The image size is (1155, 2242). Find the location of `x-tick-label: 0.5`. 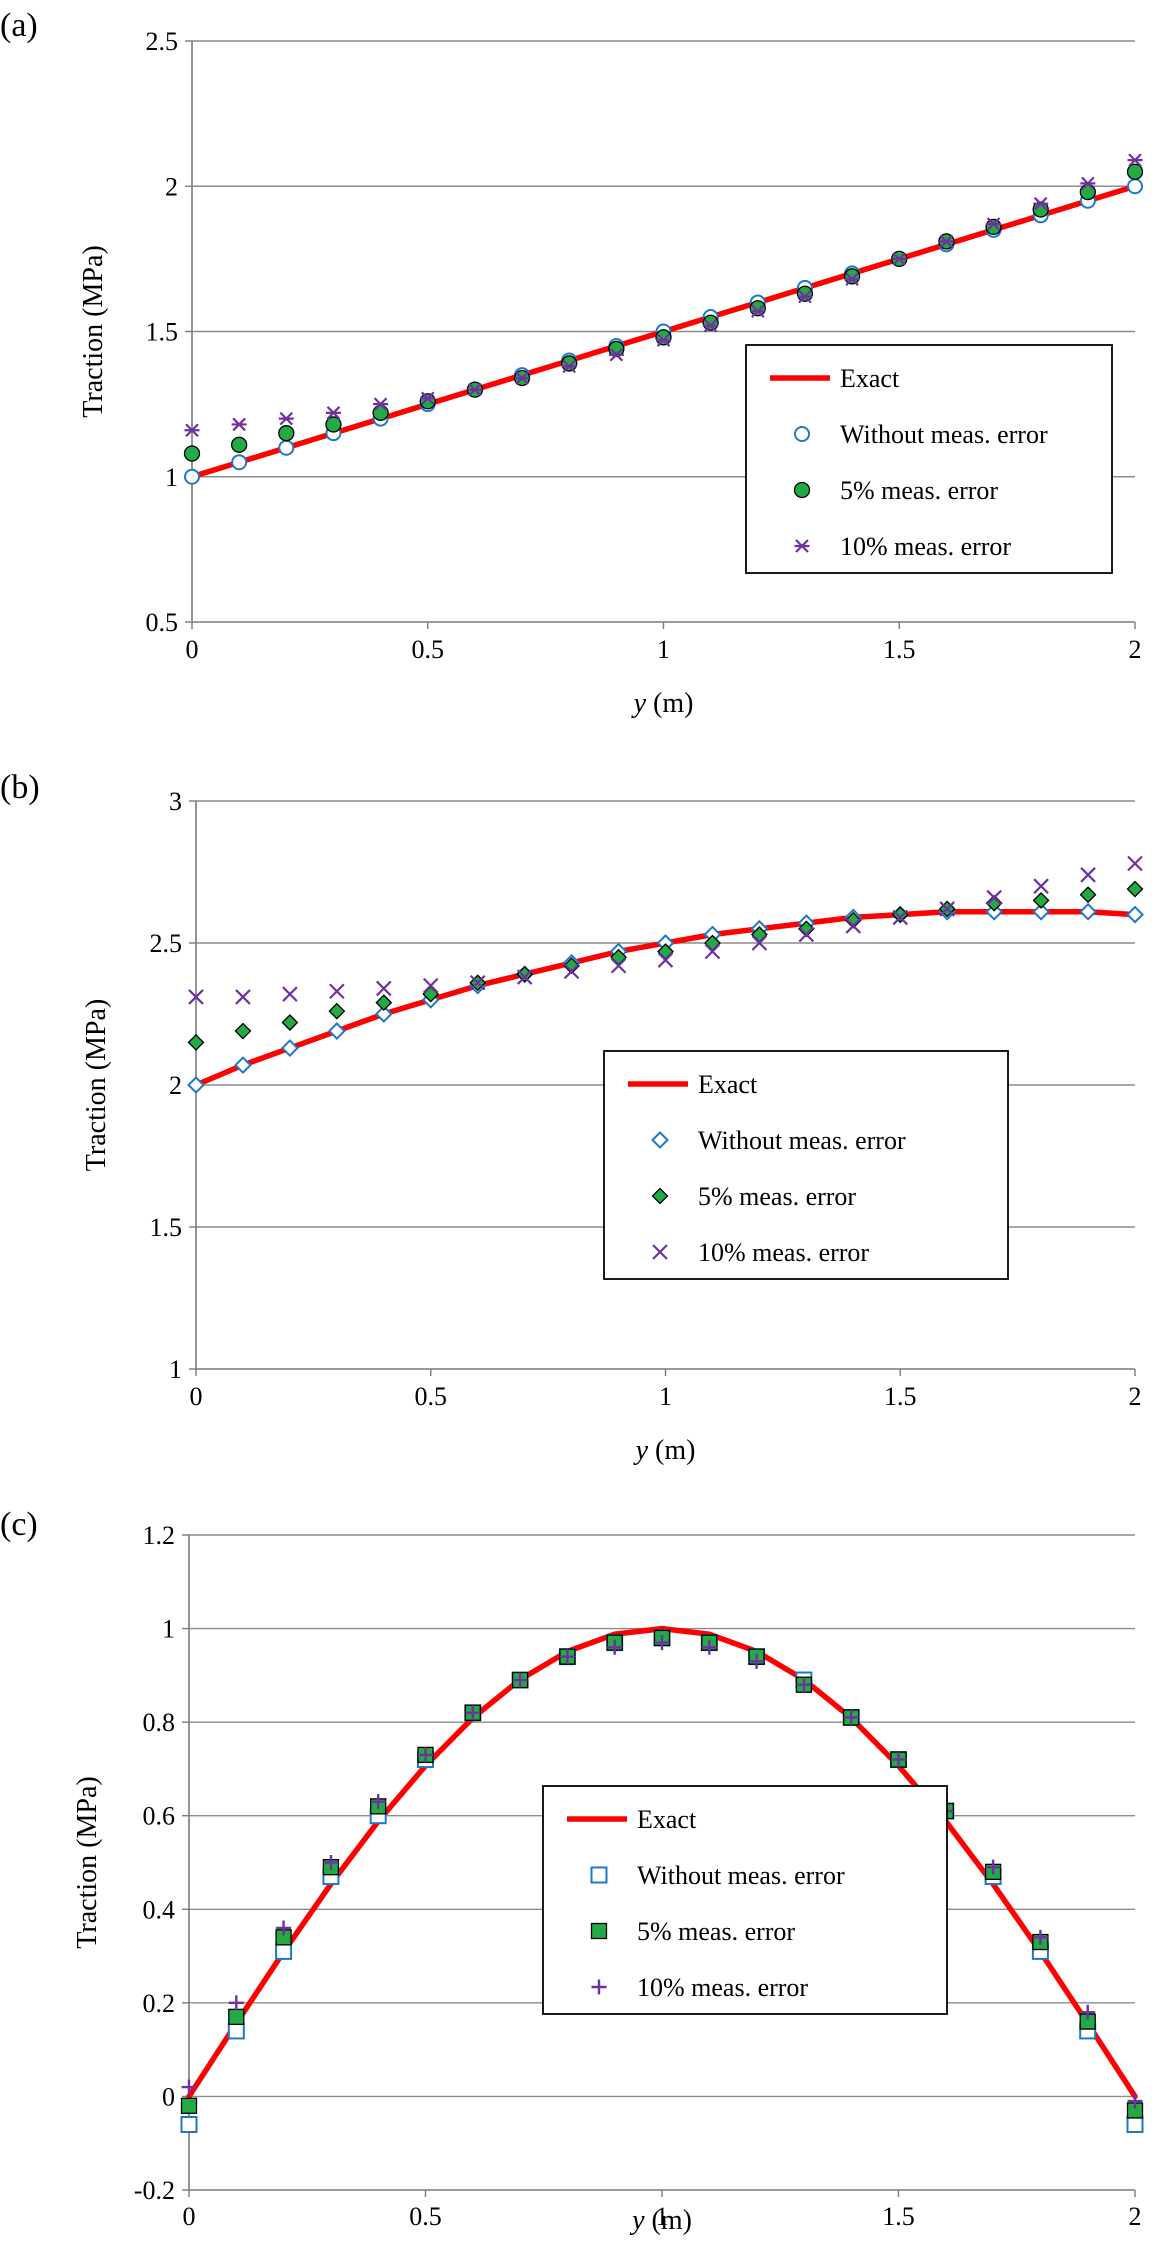

x-tick-label: 0.5 is located at coordinates (431, 1396).